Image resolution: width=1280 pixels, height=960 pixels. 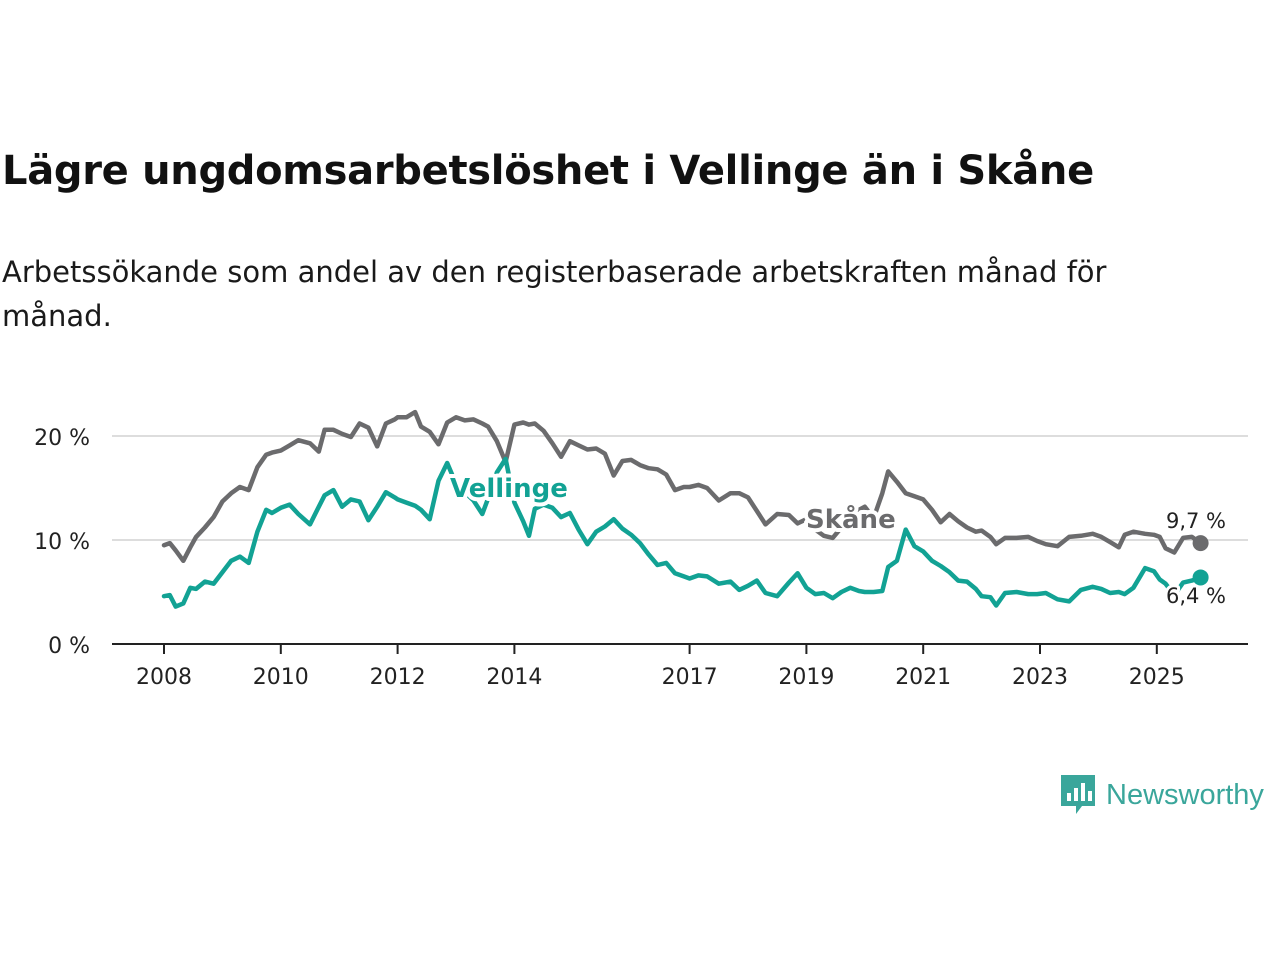 What do you see at coordinates (1157, 677) in the screenshot?
I see `x-tick-label: 2025` at bounding box center [1157, 677].